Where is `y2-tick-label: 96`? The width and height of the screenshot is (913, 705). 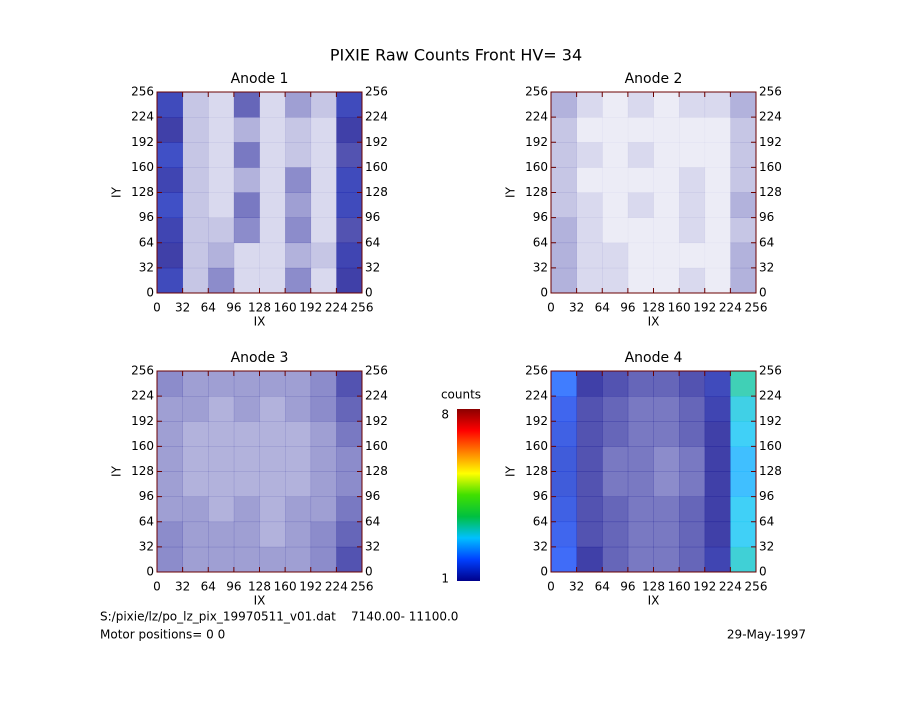 y2-tick-label: 96 is located at coordinates (372, 496).